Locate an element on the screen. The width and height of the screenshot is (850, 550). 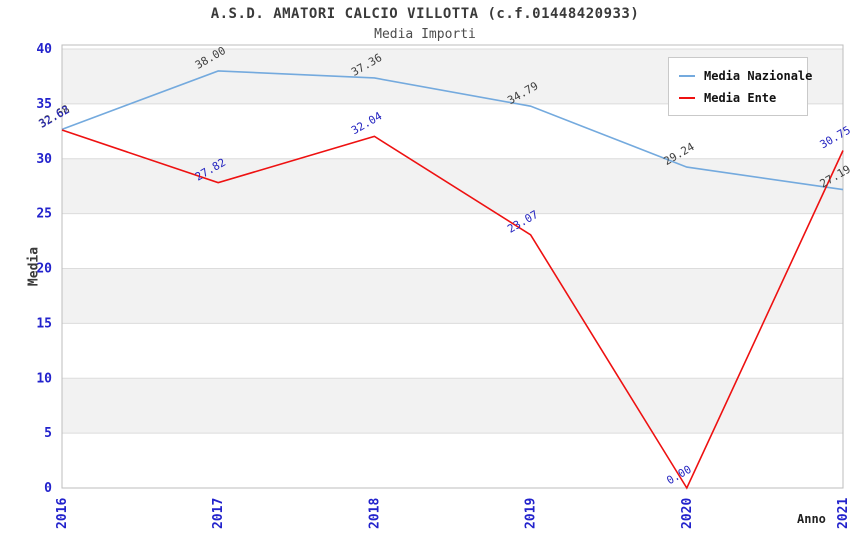
legend-item-media-nazionale: Media Nazionale is located at coordinates (745, 76).